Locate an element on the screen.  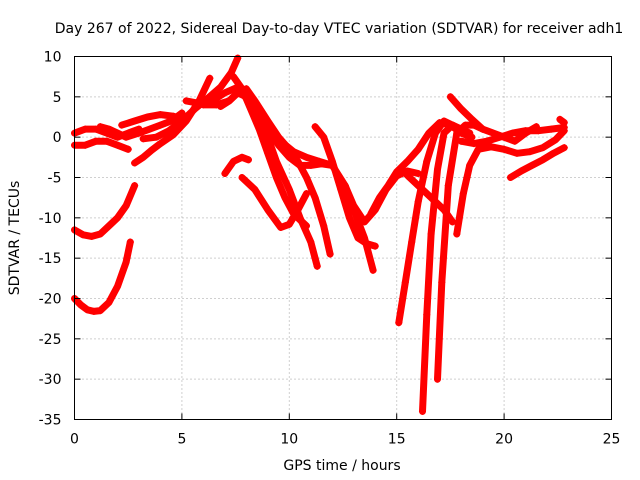
x-tick-label: 15 is located at coordinates (397, 440).